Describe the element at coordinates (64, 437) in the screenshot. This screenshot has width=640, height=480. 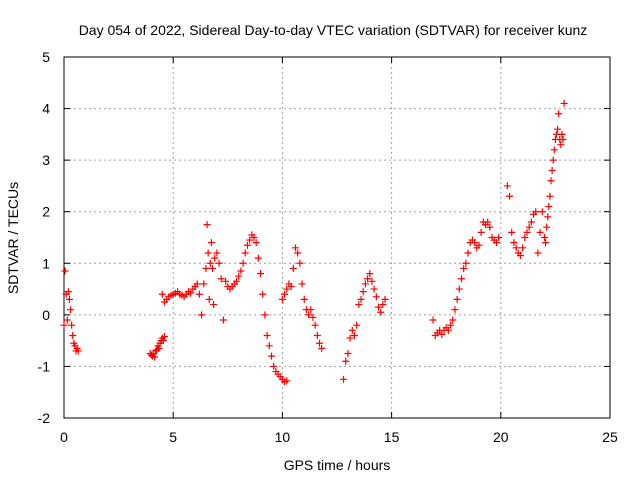
I see `x-tick-label: 0` at that location.